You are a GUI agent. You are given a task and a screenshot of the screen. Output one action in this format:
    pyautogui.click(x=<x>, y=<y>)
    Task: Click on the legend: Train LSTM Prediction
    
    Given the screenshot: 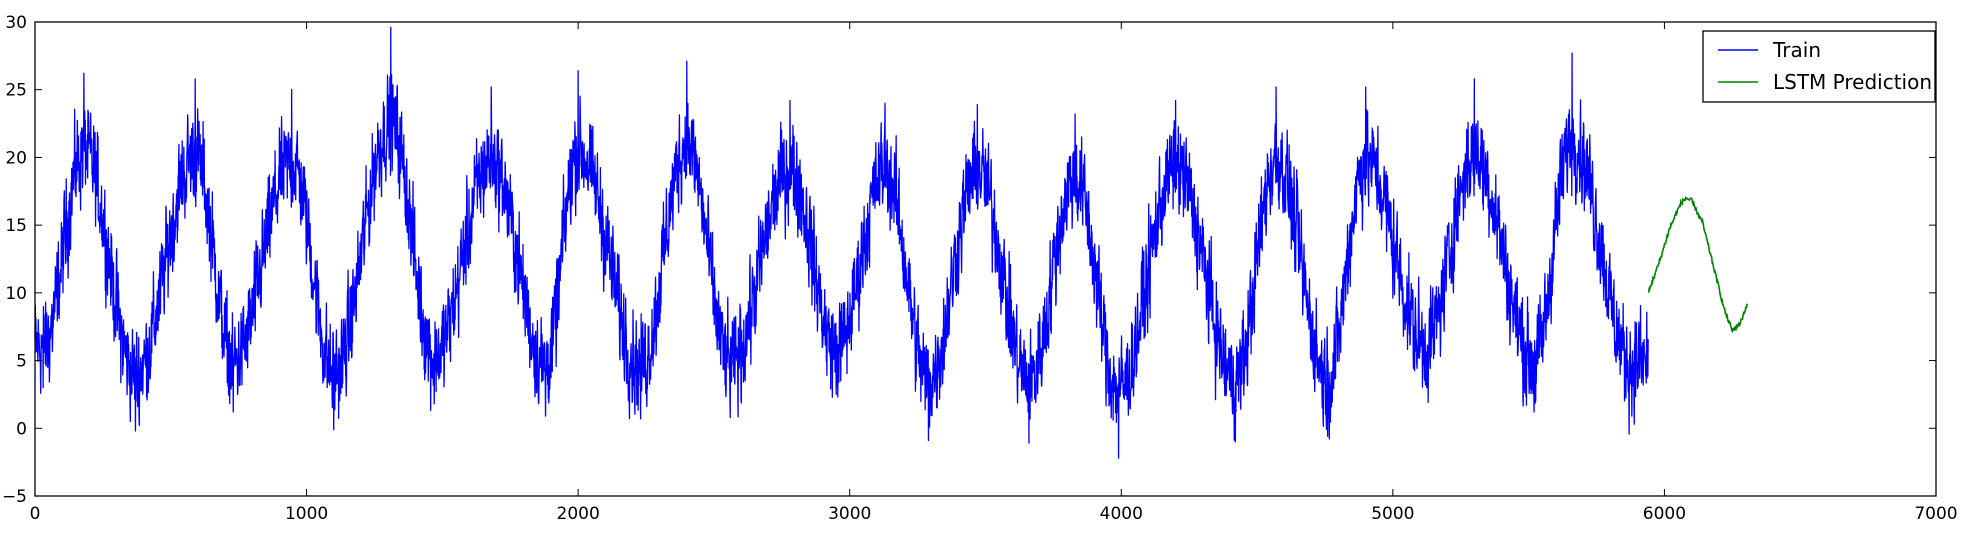 What is the action you would take?
    pyautogui.click(x=1819, y=66)
    